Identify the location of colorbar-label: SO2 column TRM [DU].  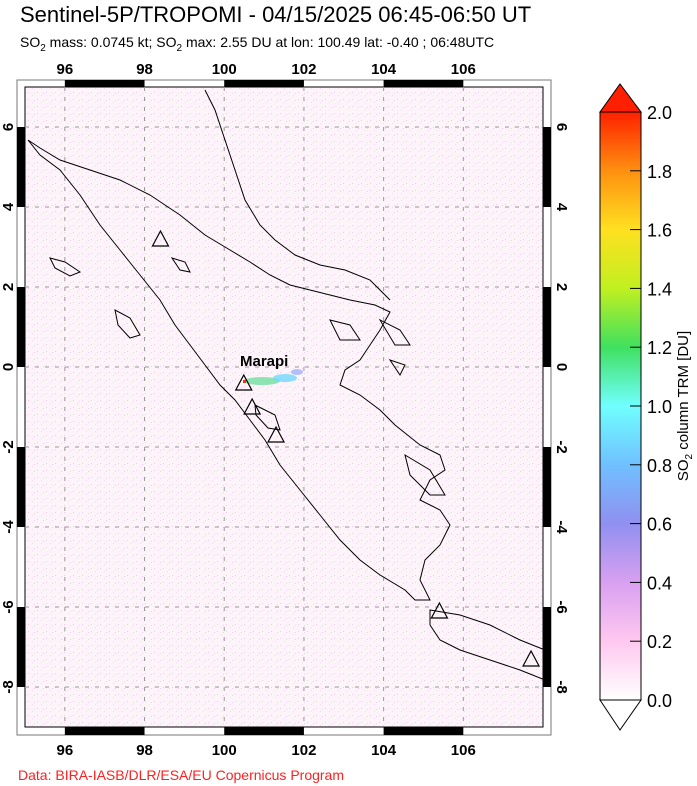
(685, 406).